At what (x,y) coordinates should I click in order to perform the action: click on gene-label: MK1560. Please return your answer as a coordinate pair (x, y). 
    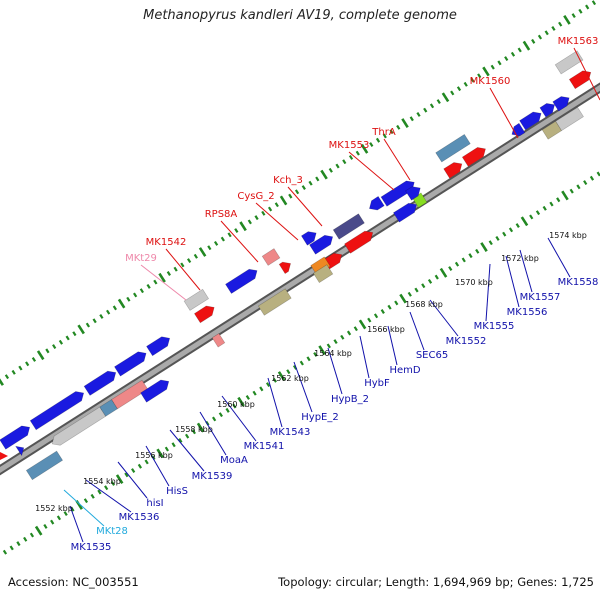
    Looking at the image, I should click on (490, 81).